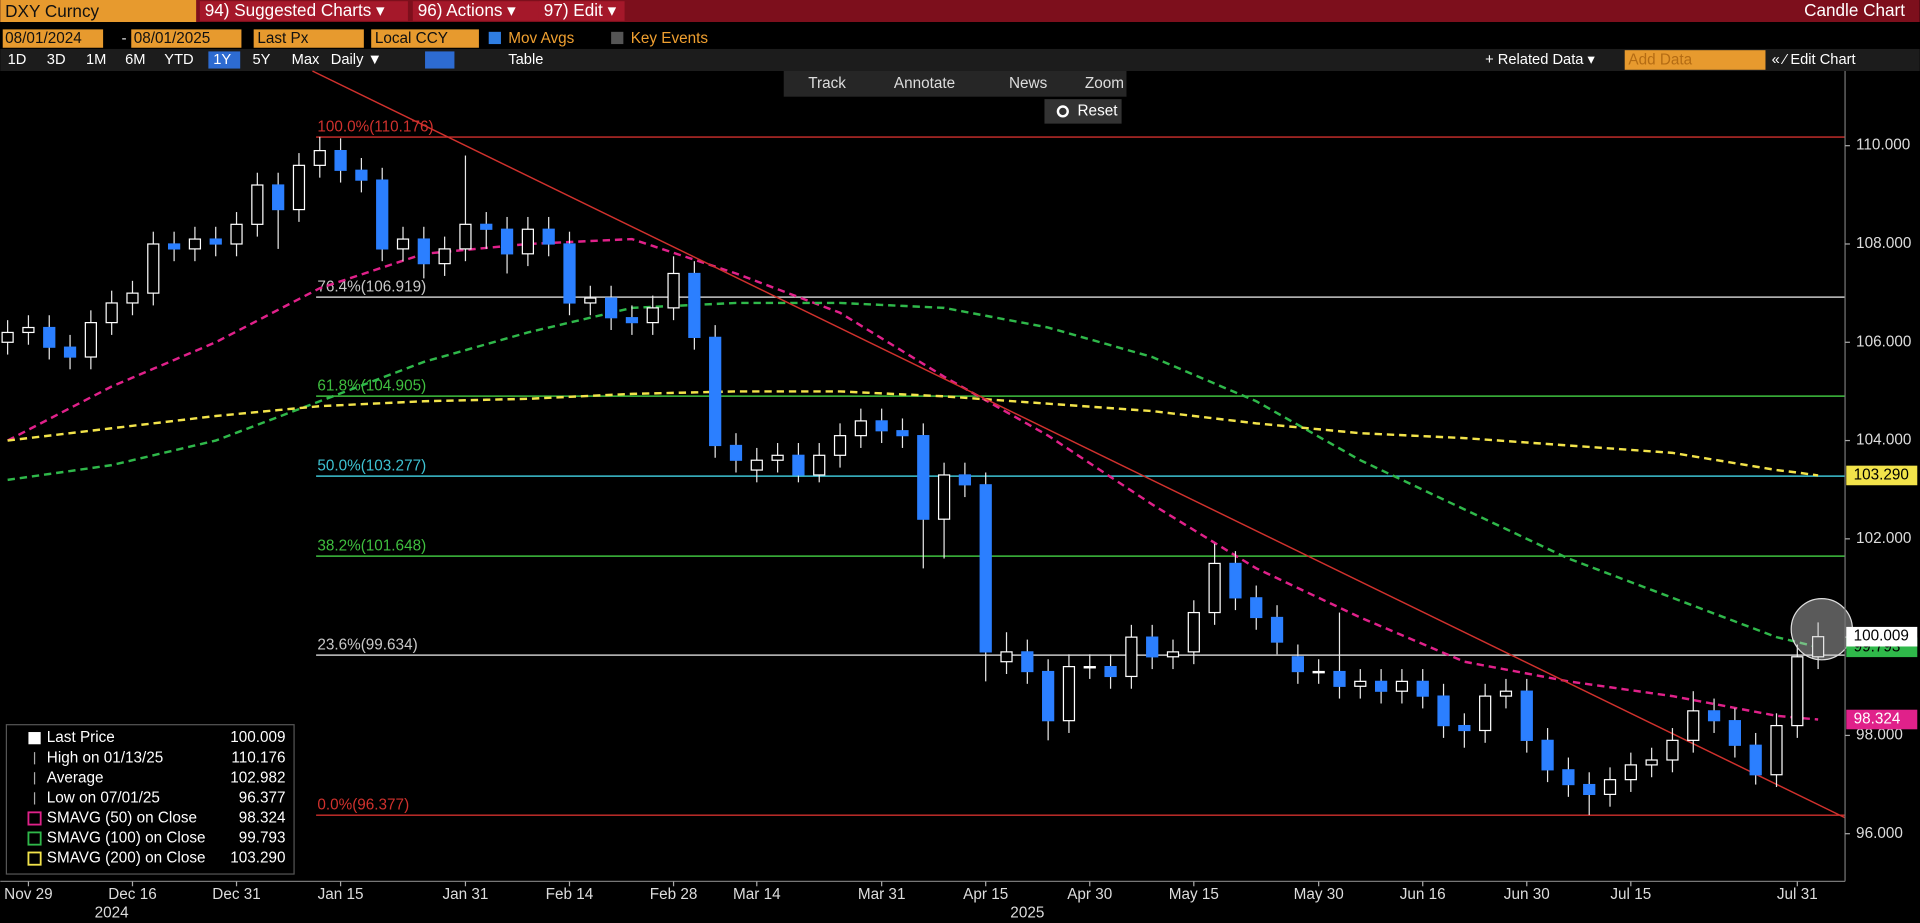  Describe the element at coordinates (1027, 912) in the screenshot. I see `year-label: 2025` at that location.